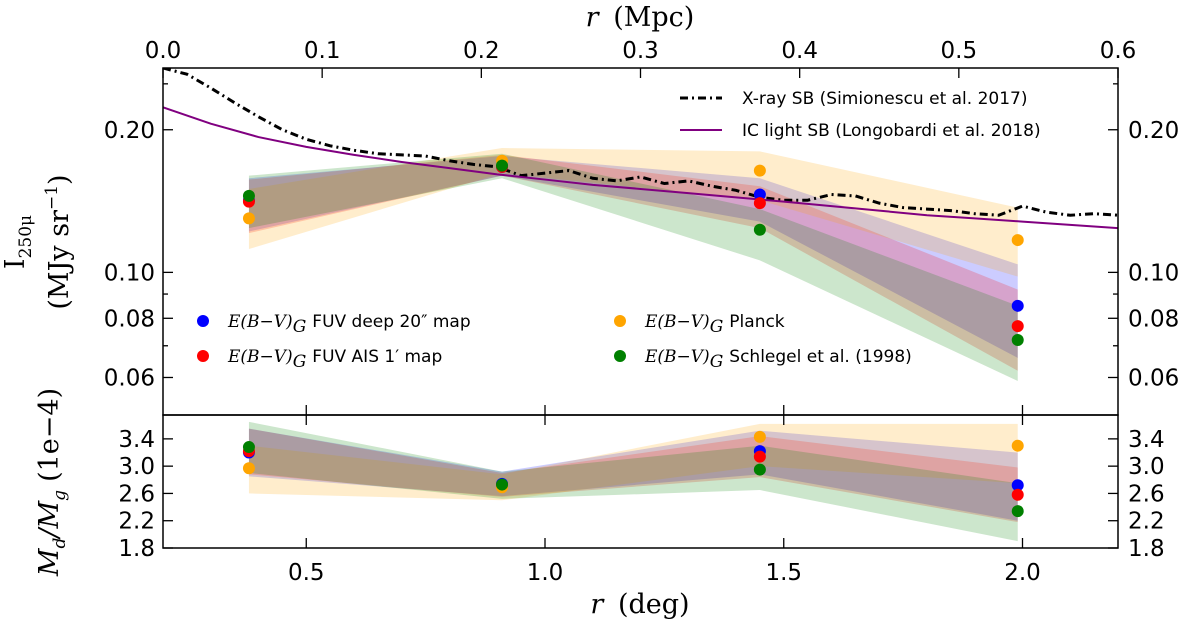 The image size is (1200, 625). What do you see at coordinates (136, 549) in the screenshot?
I see `bottom-y-tick-label: 1.8` at bounding box center [136, 549].